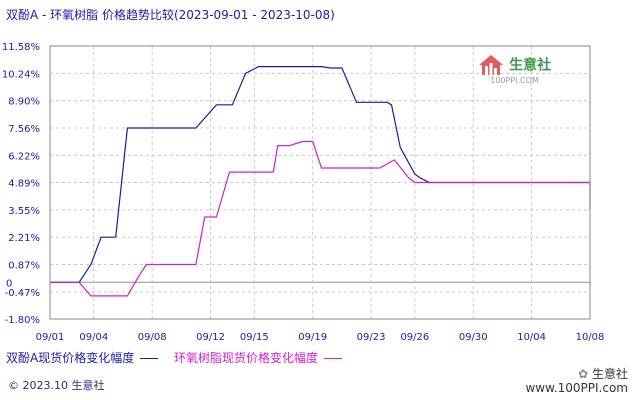 This screenshot has height=400, width=640. Describe the element at coordinates (9, 283) in the screenshot. I see `zero-label: 0` at that location.